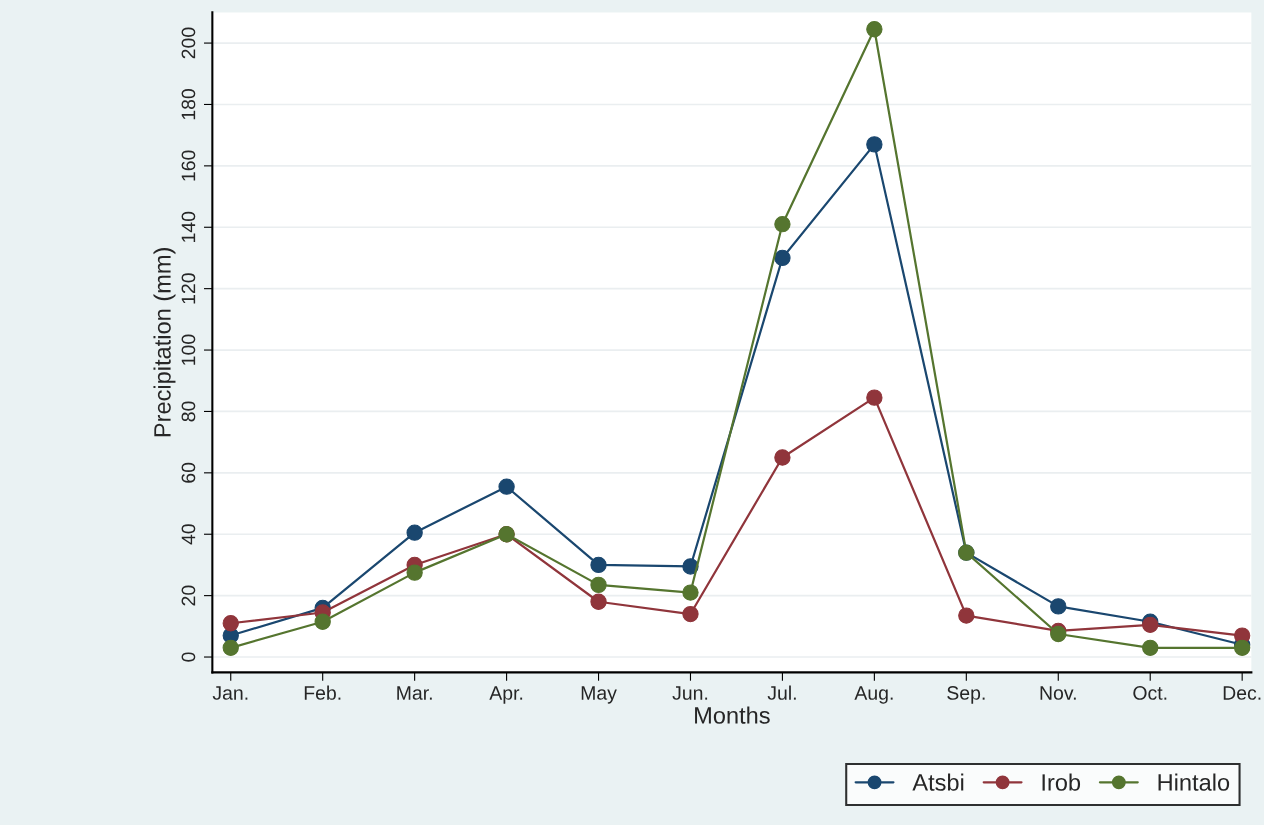  Describe the element at coordinates (1058, 693) in the screenshot. I see `x-tick-label: Nov.` at that location.